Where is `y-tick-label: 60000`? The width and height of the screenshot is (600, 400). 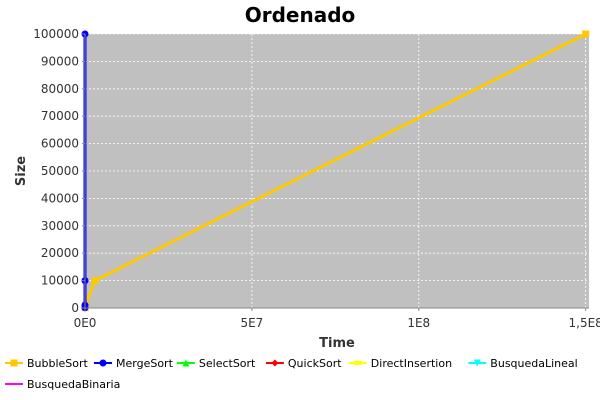 y-tick-label: 60000 is located at coordinates (60, 144).